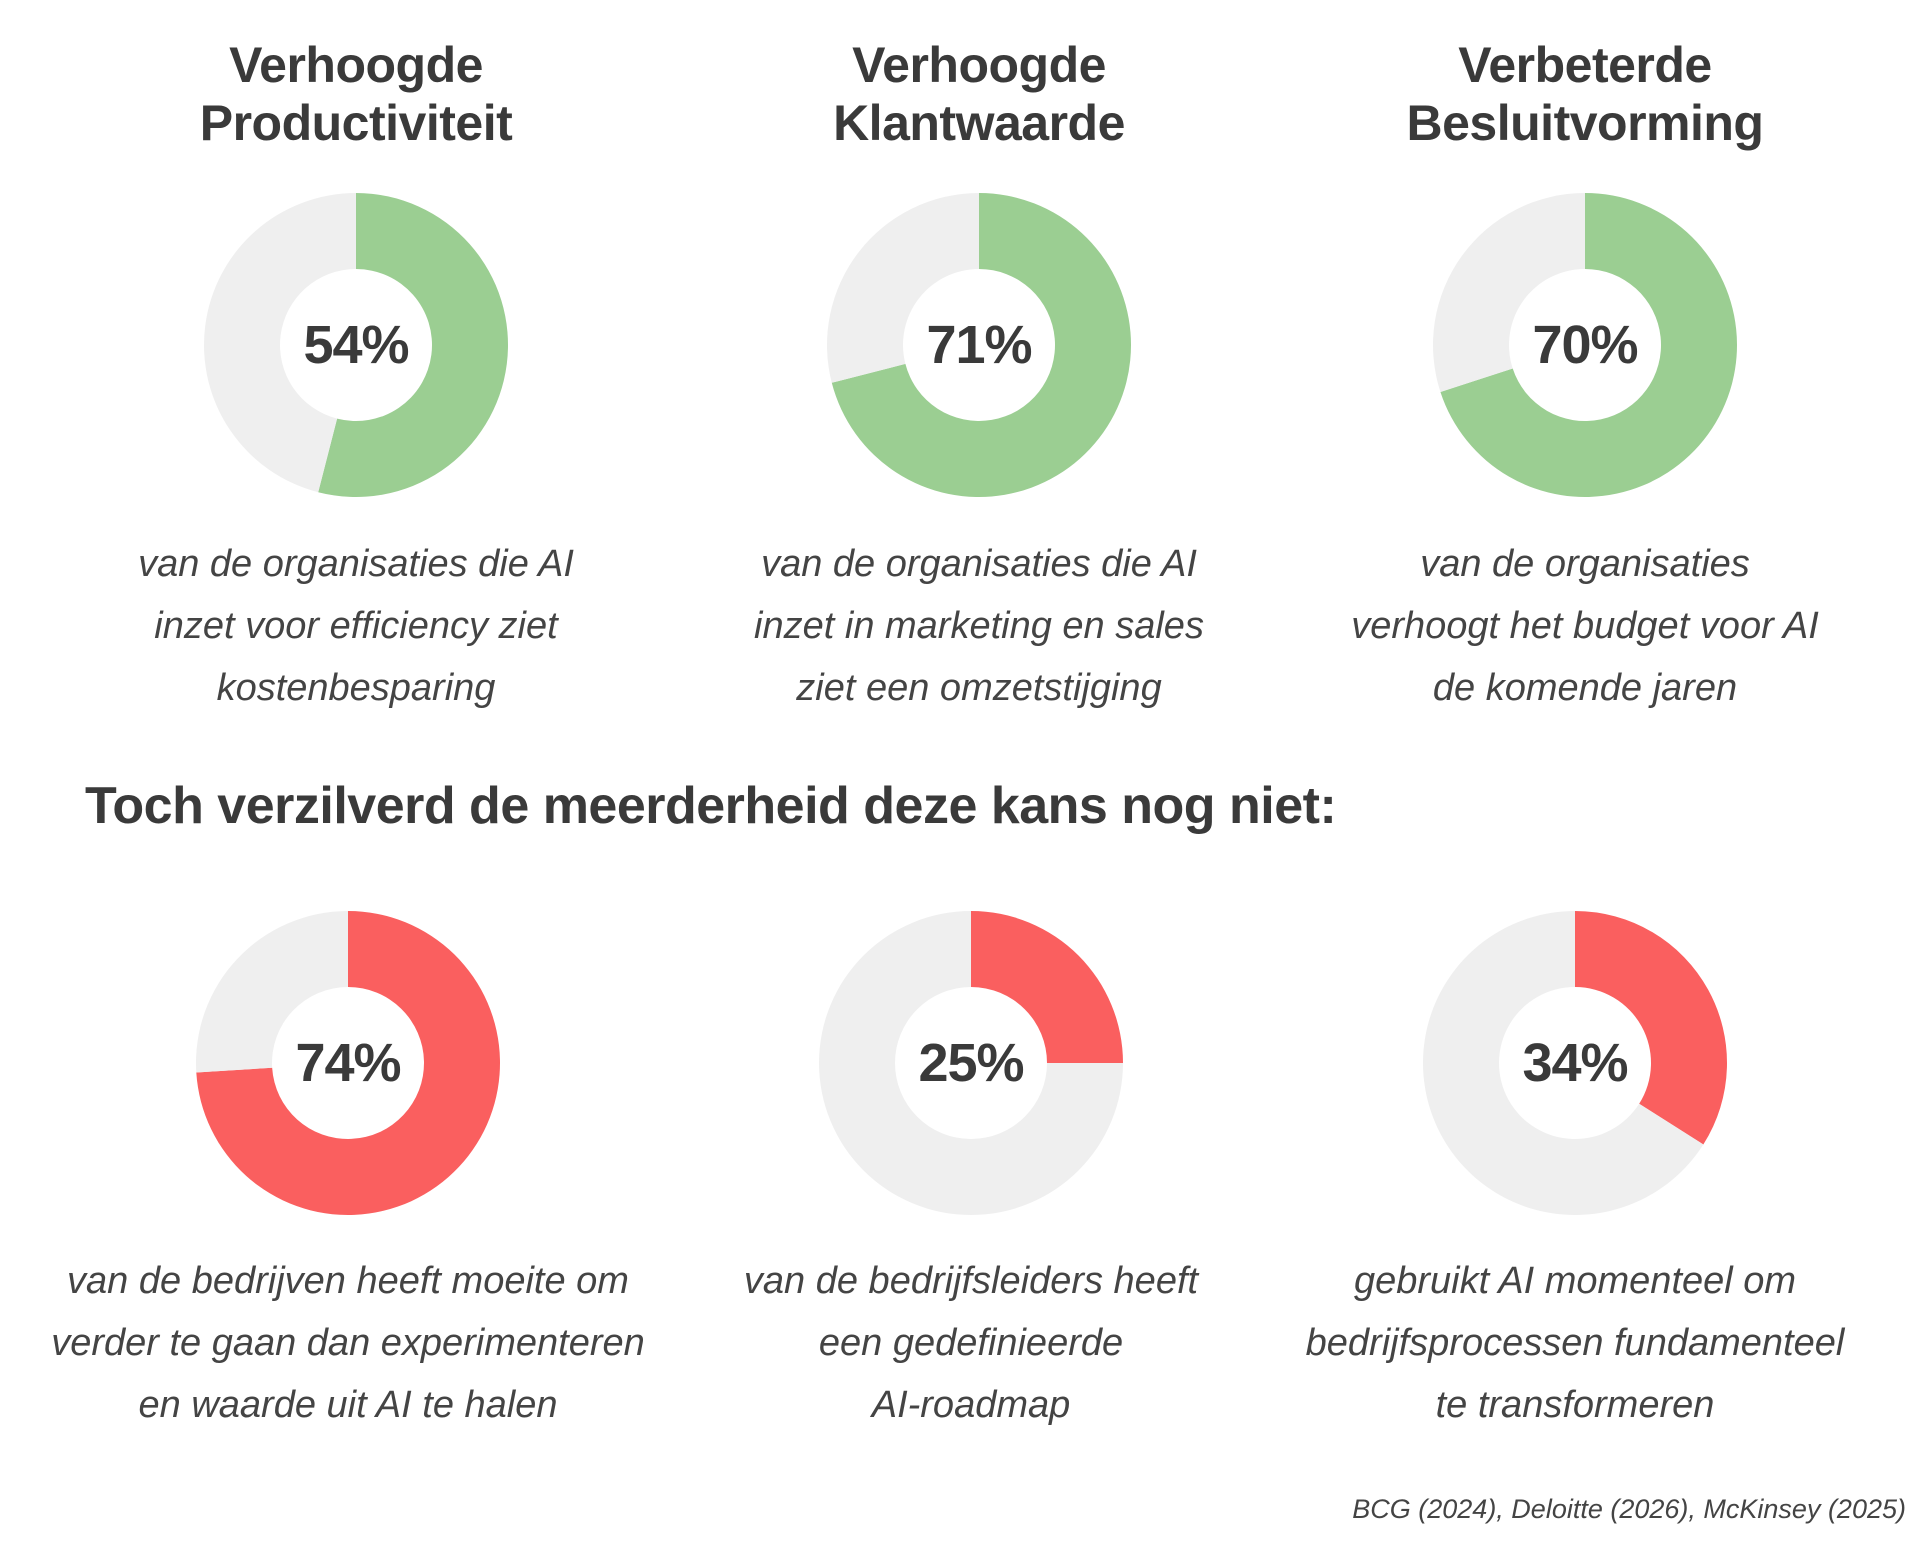 The width and height of the screenshot is (1920, 1550). I want to click on col-title: Verhoogde Klantwaarde, so click(979, 94).